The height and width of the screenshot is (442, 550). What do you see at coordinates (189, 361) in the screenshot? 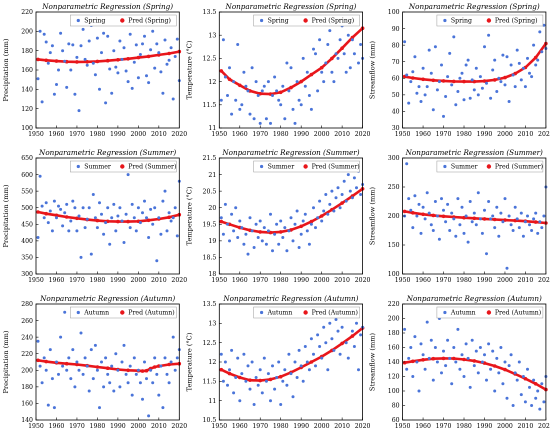
I see `y-axis-label: Temperature (°C)` at bounding box center [189, 361].